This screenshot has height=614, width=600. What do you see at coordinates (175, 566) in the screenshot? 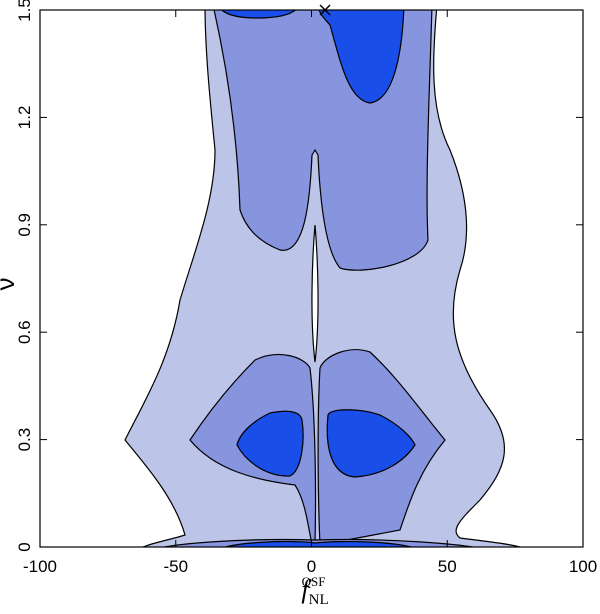
I see `x-tick-label: -50` at bounding box center [175, 566].